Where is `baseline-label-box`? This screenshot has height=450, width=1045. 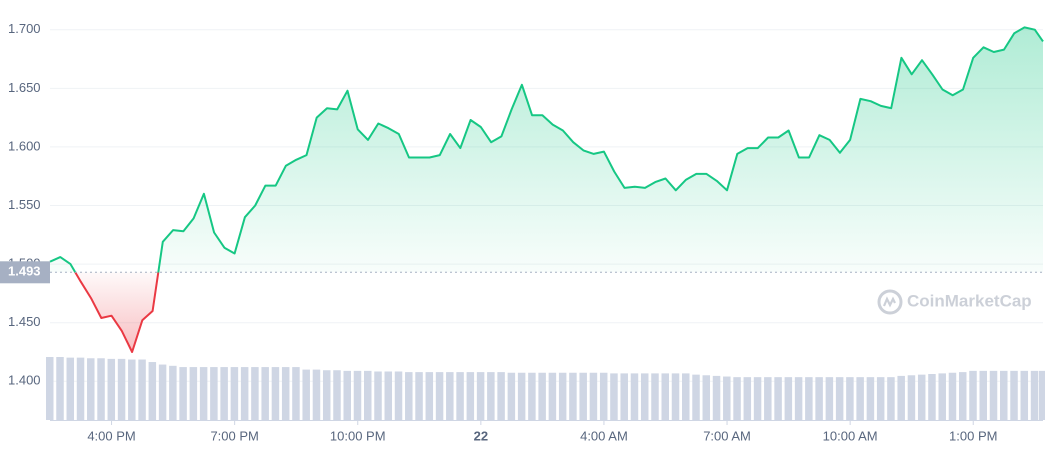
baseline-label-box is located at coordinates (25, 272).